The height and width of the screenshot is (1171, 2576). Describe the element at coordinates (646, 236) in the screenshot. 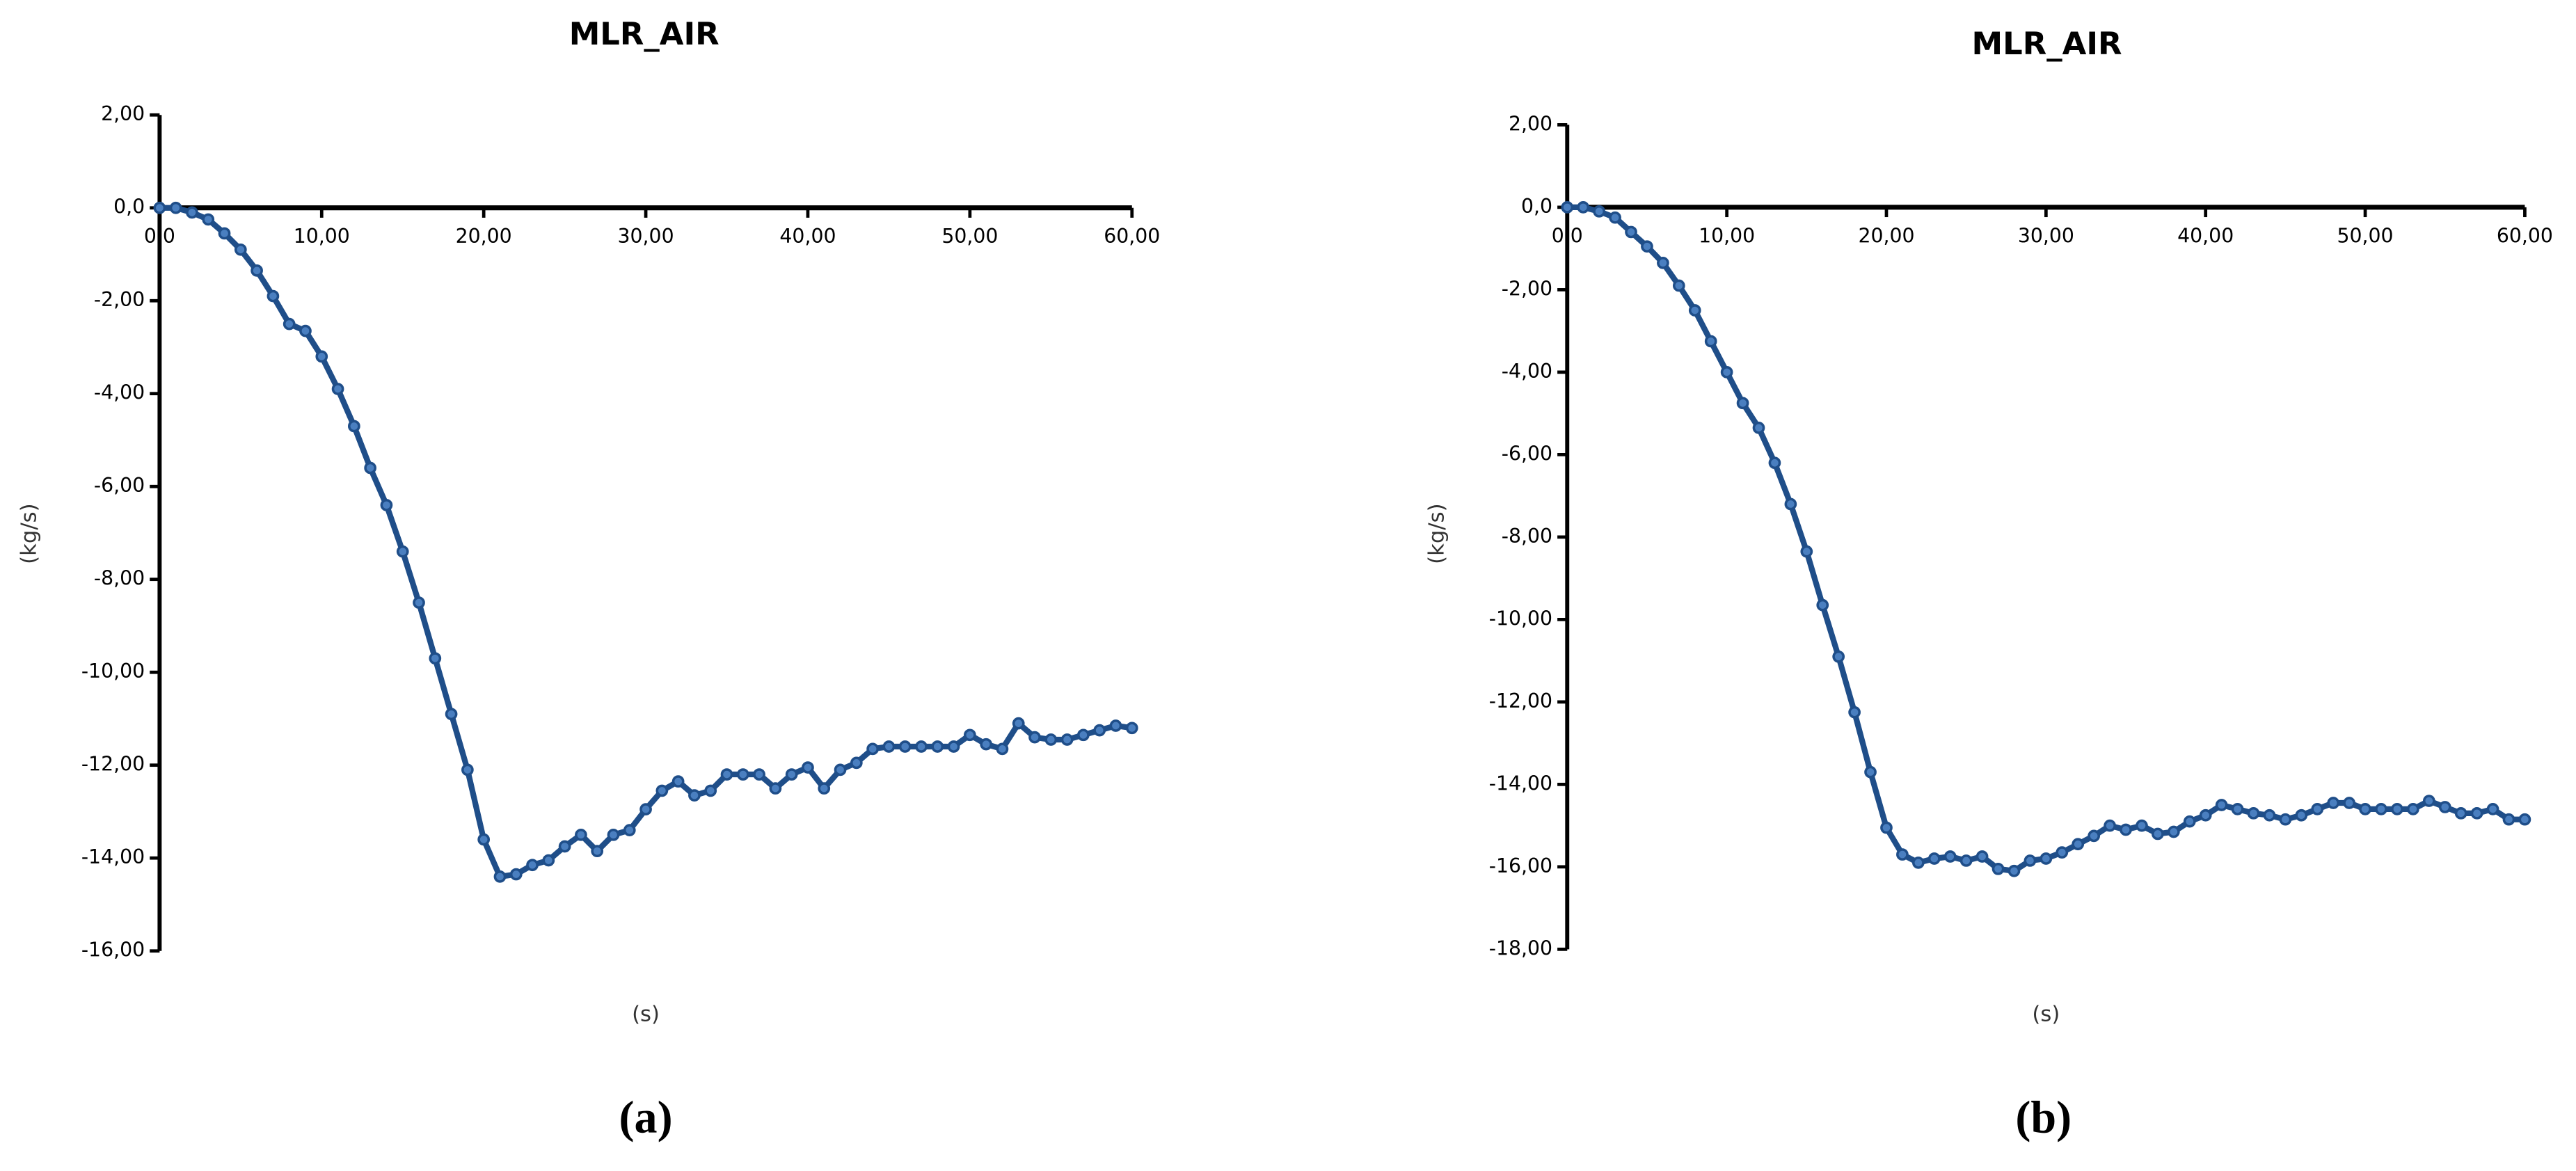

I see `x-tick-label: 30,00` at that location.